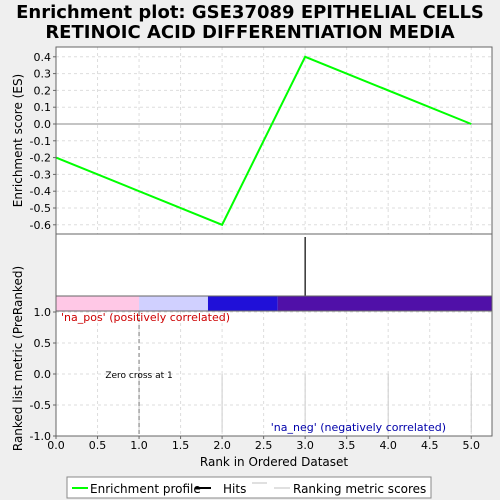  Describe the element at coordinates (181, 445) in the screenshot. I see `x-tick-label: 1.5` at that location.